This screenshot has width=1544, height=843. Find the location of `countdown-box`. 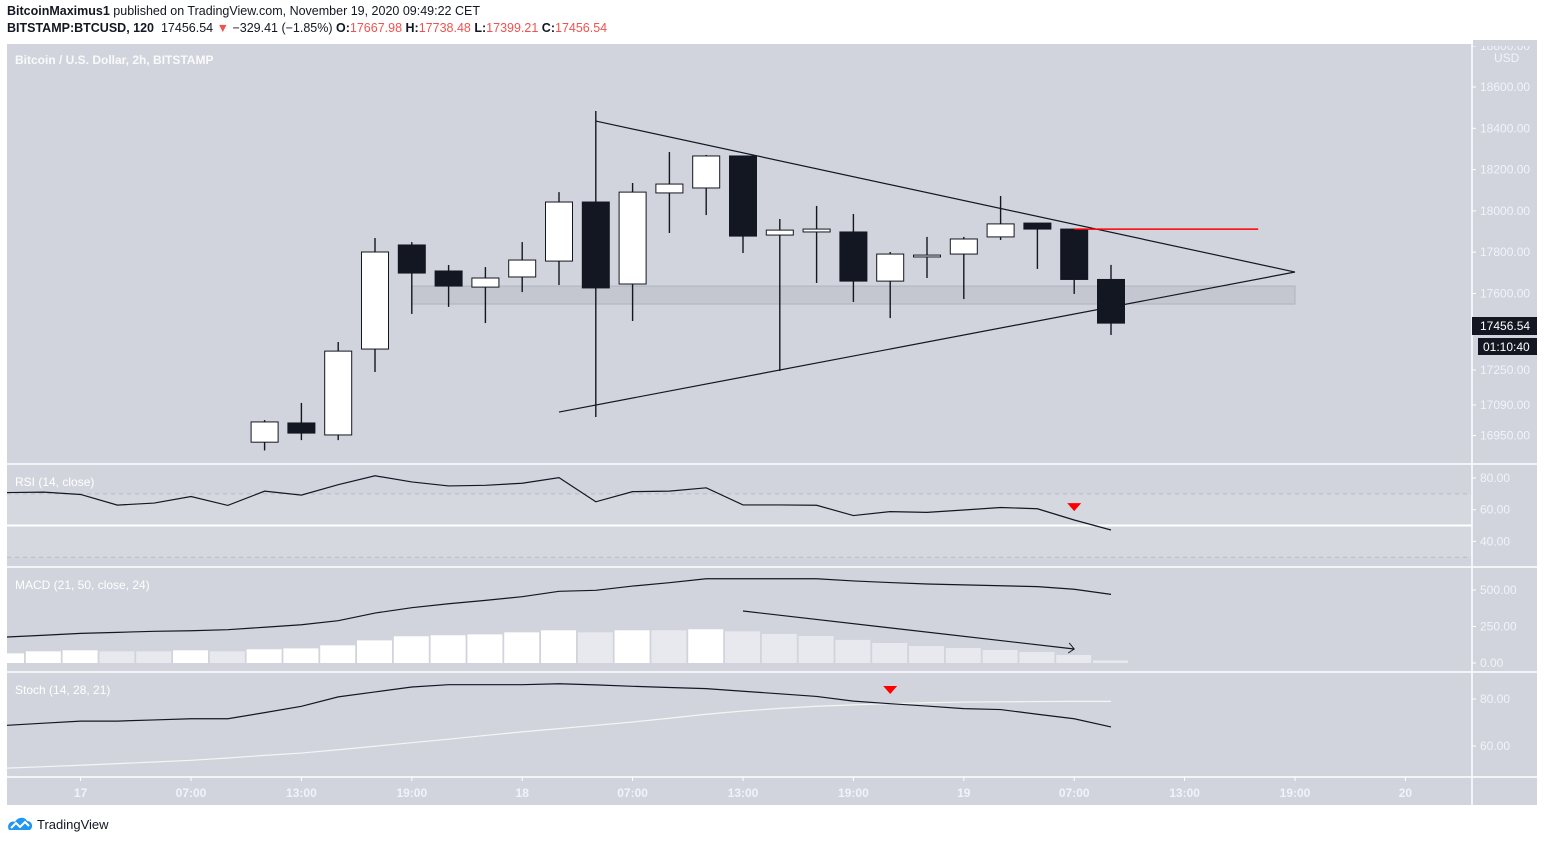

countdown-box is located at coordinates (1507, 346).